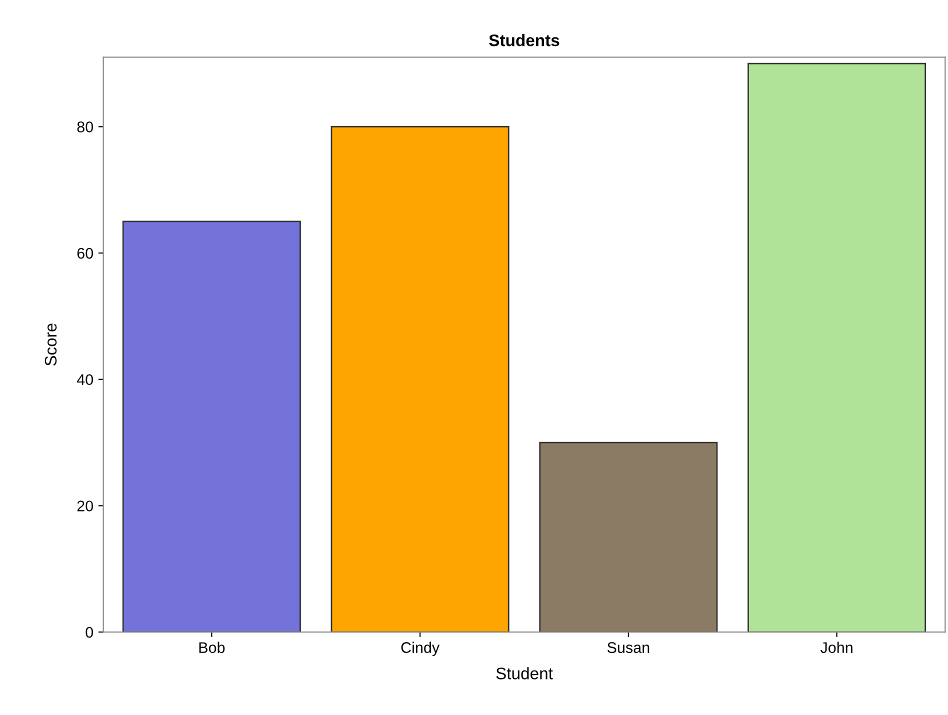  Describe the element at coordinates (836, 648) in the screenshot. I see `x-tick-label: John` at that location.